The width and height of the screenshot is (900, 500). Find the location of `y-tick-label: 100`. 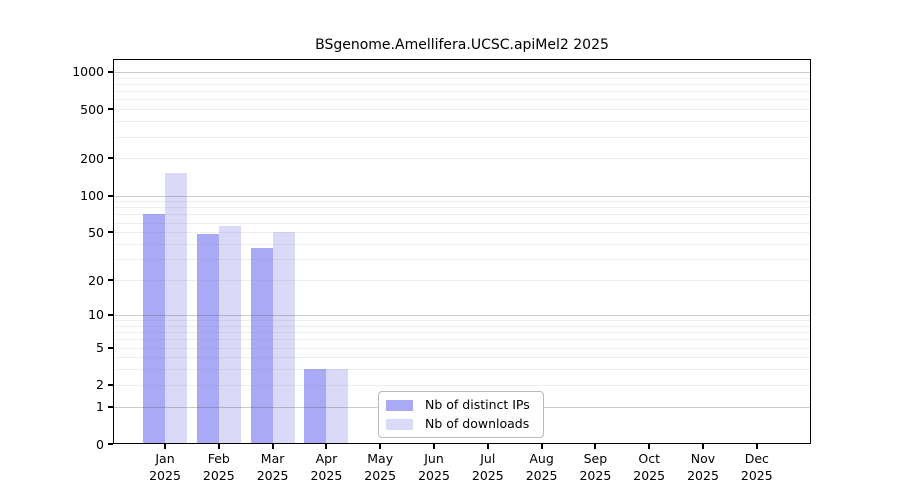

y-tick-label: 100 is located at coordinates (92, 195).